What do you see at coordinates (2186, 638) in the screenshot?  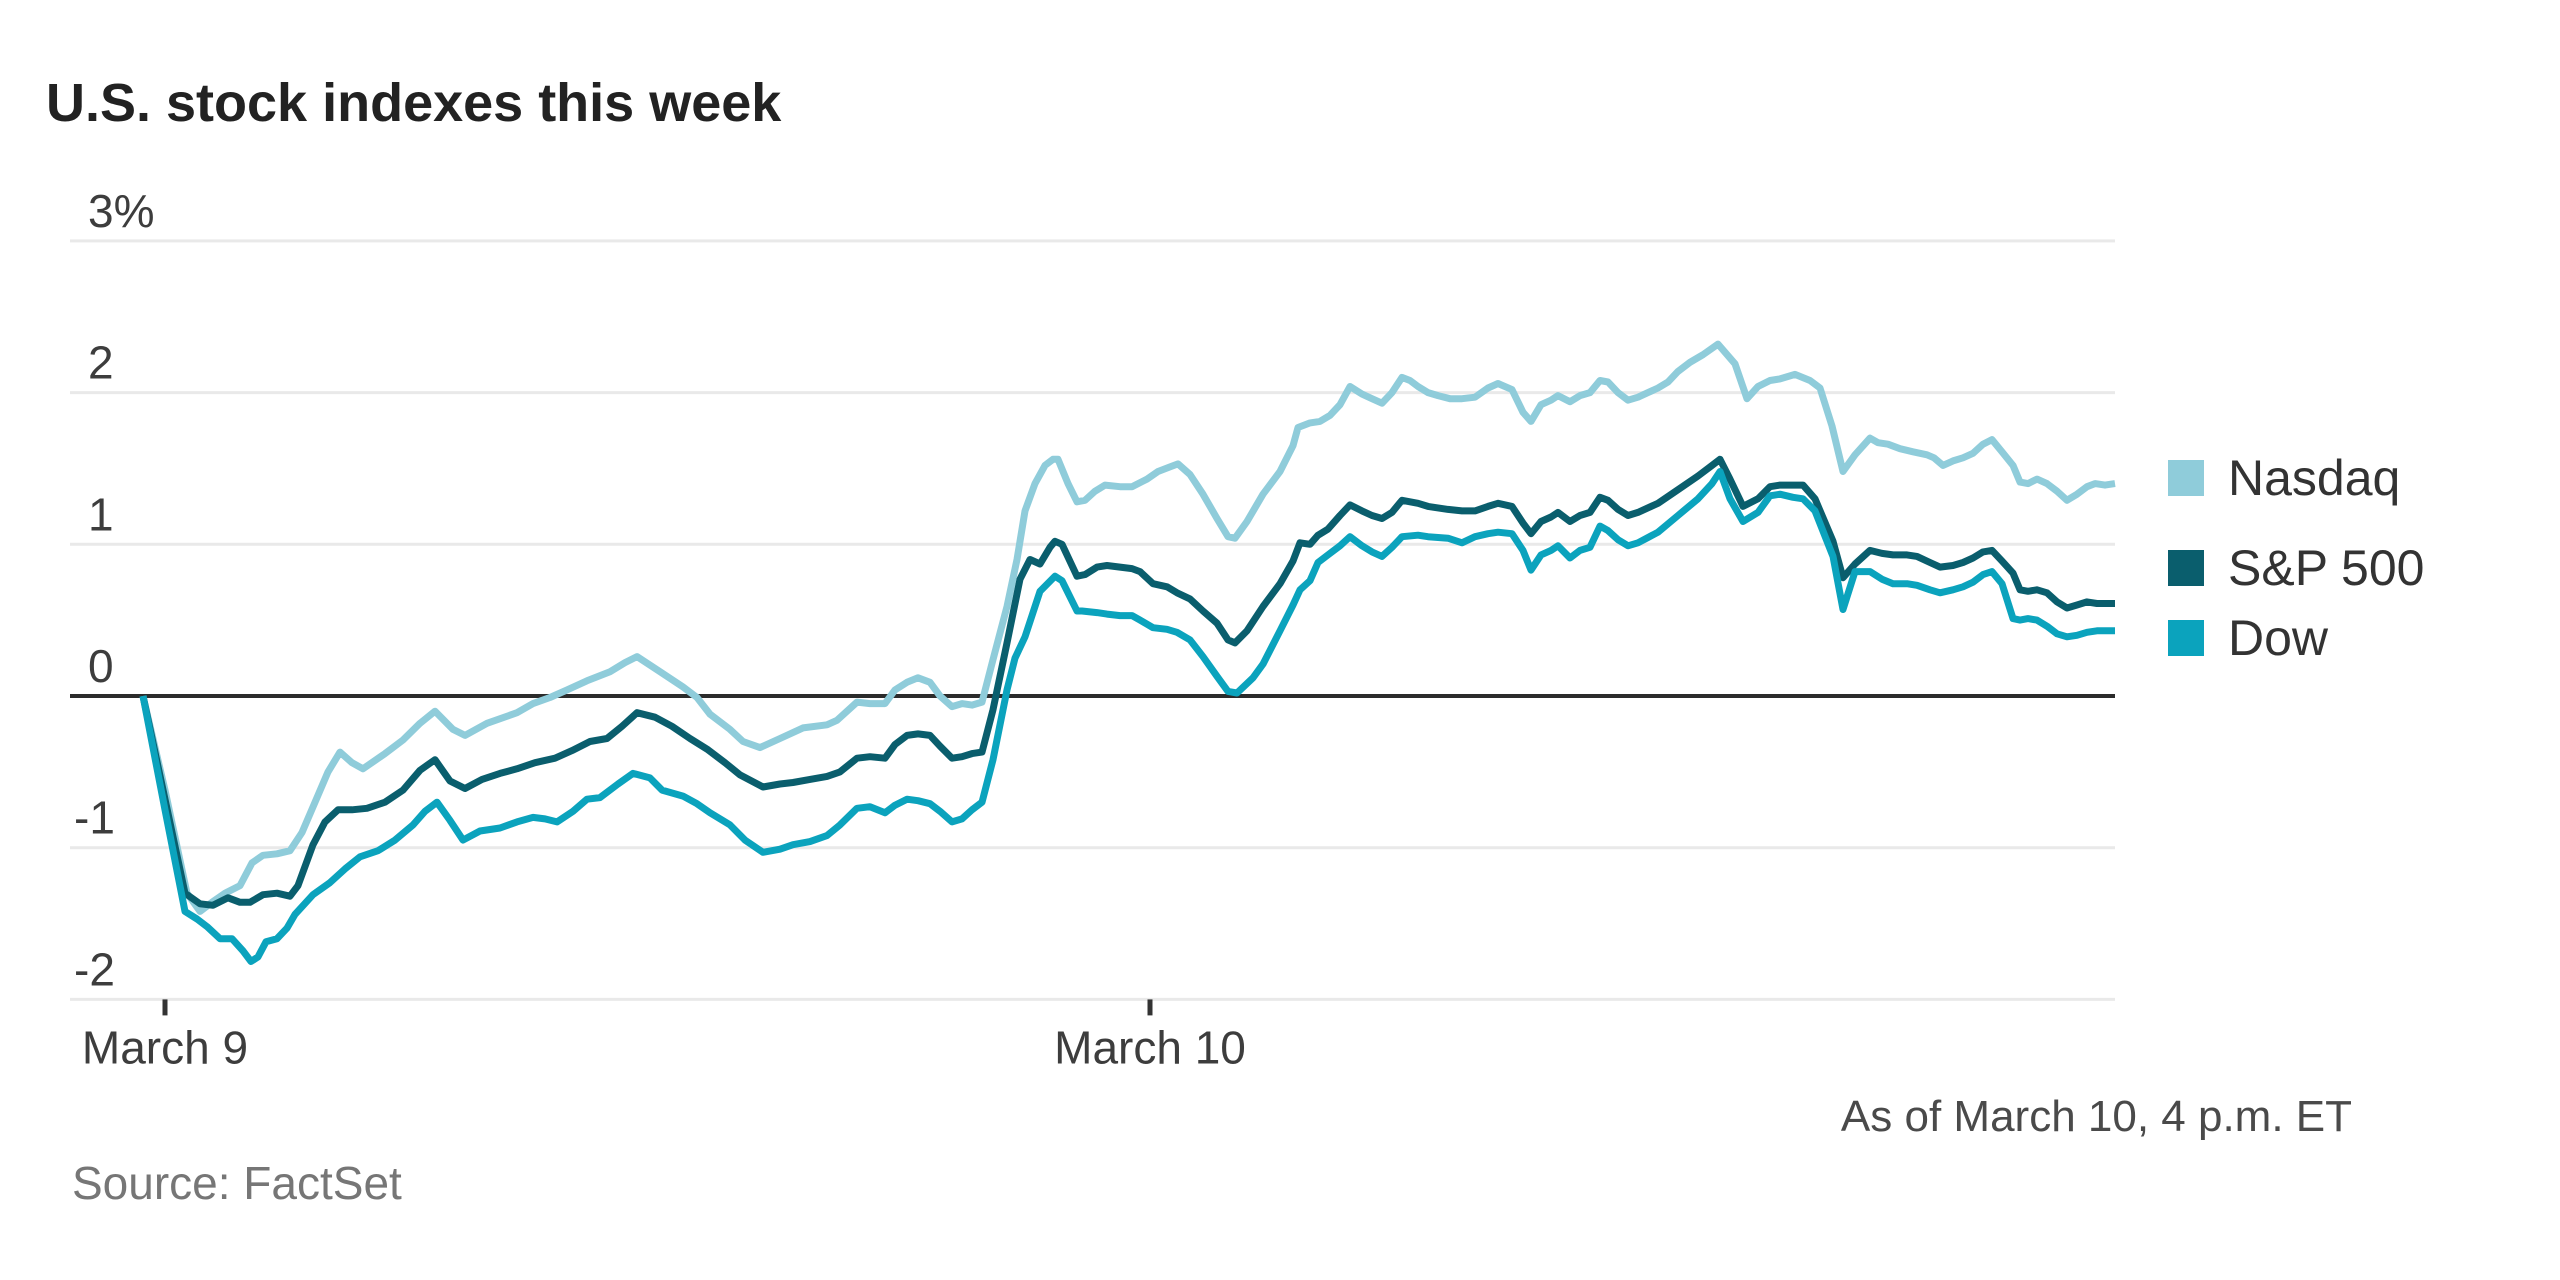 I see `legend-swatch-dow` at bounding box center [2186, 638].